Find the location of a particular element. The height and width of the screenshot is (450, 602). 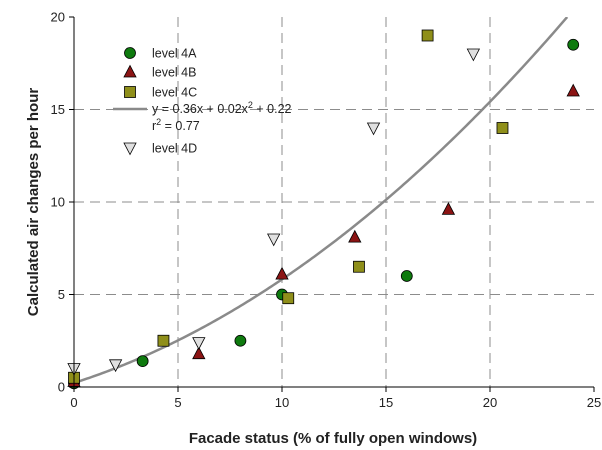

legend-marker-s3 is located at coordinates (130, 149).